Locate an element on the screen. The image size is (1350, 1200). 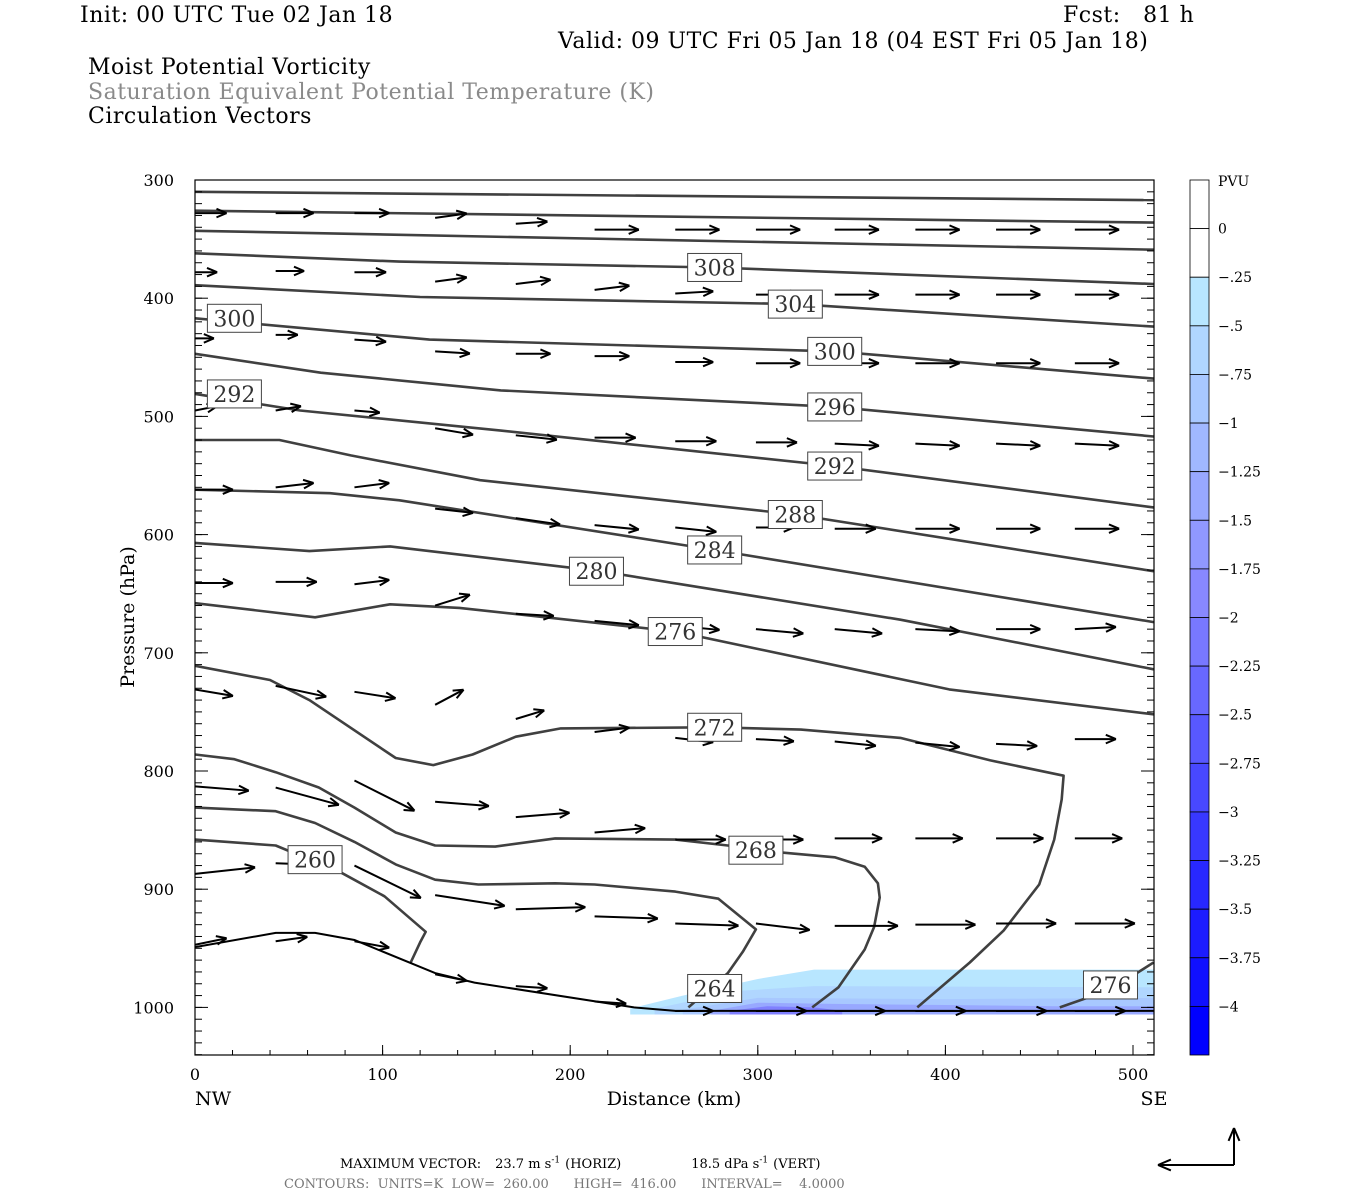
field-title-vectors: Circulation Vectors is located at coordinates (200, 116).